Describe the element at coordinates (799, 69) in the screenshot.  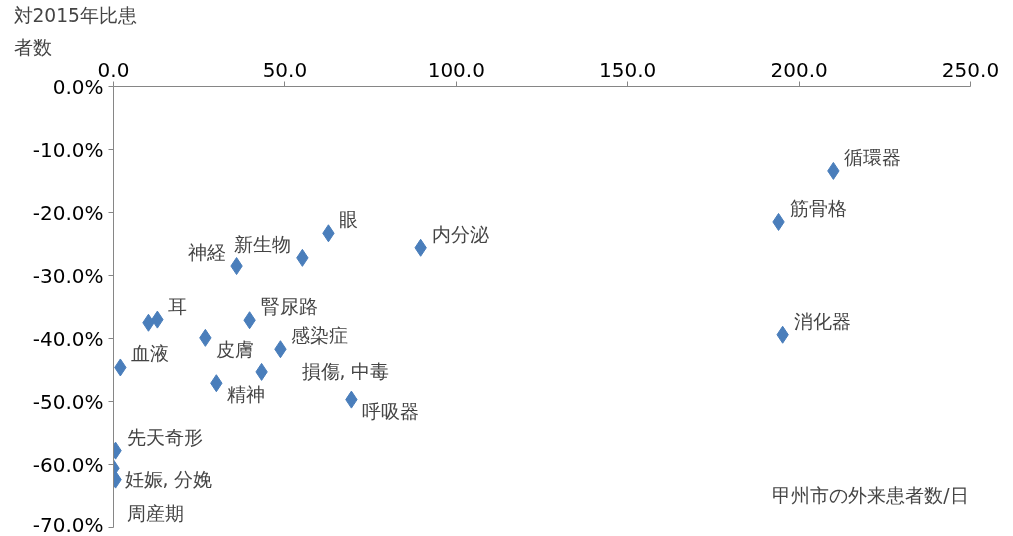
I see `x-tick-label: 200.0` at that location.